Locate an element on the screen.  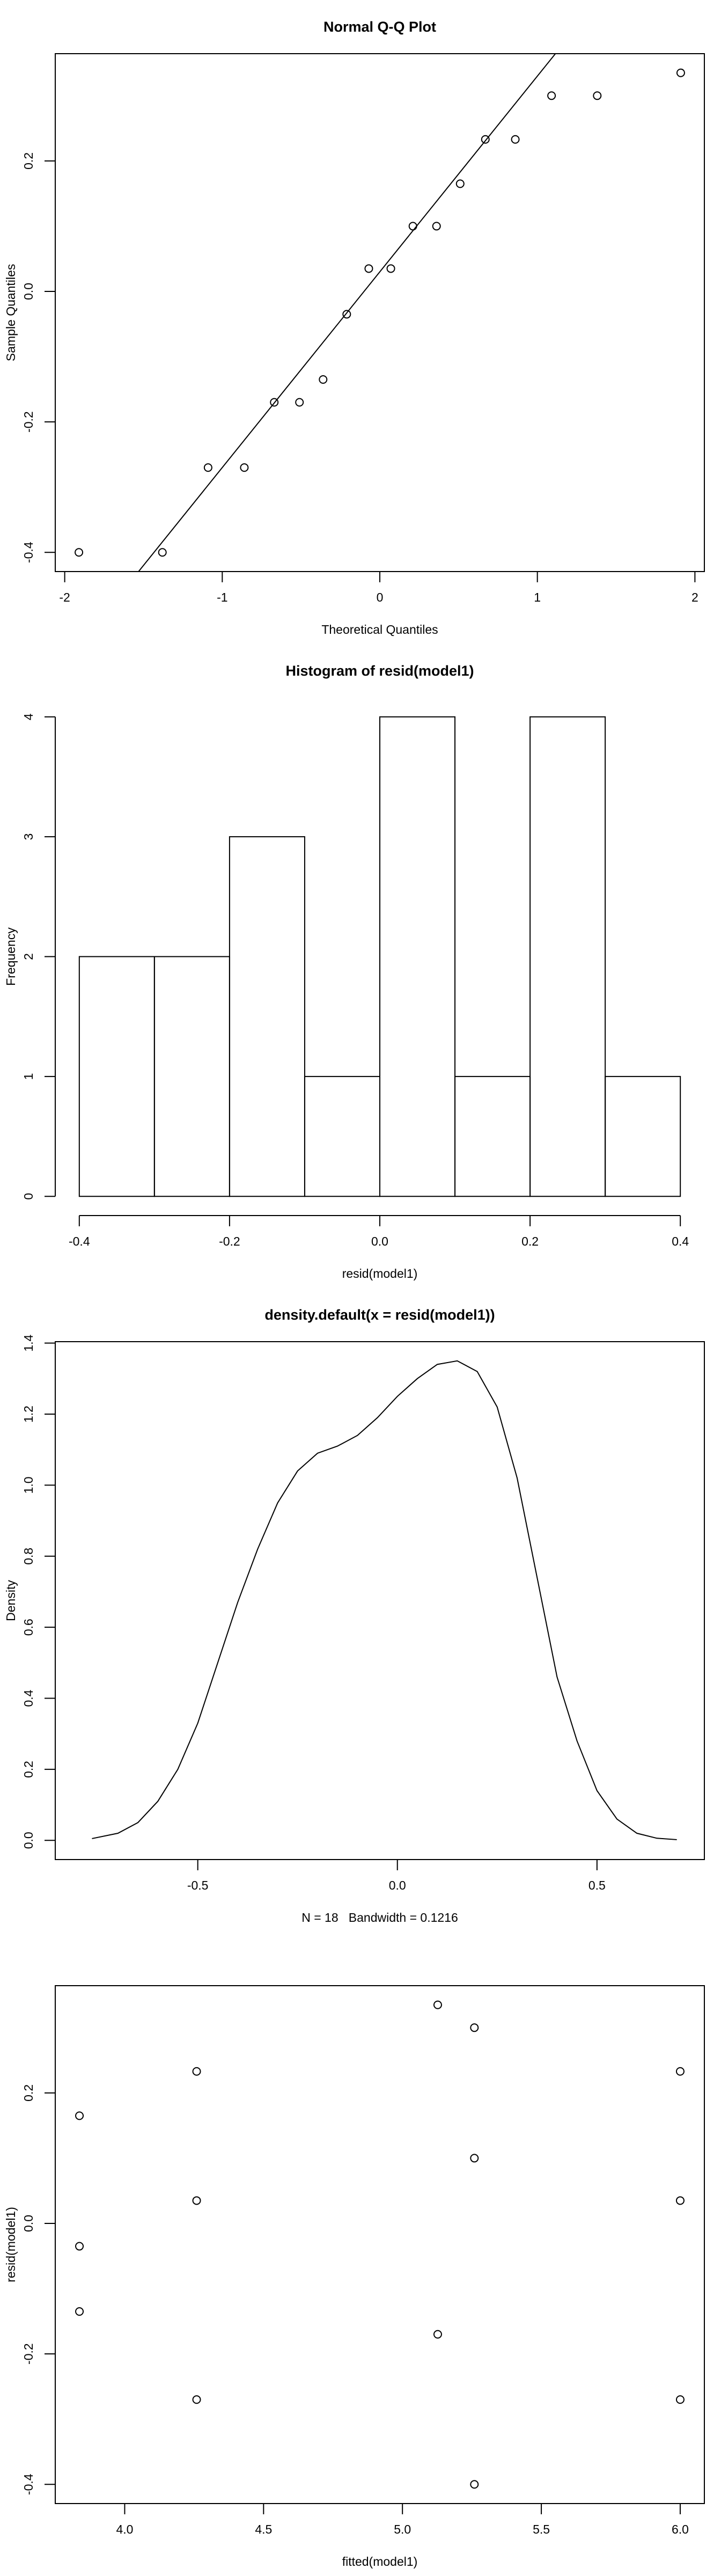
x-tick-label: 2 is located at coordinates (695, 597).